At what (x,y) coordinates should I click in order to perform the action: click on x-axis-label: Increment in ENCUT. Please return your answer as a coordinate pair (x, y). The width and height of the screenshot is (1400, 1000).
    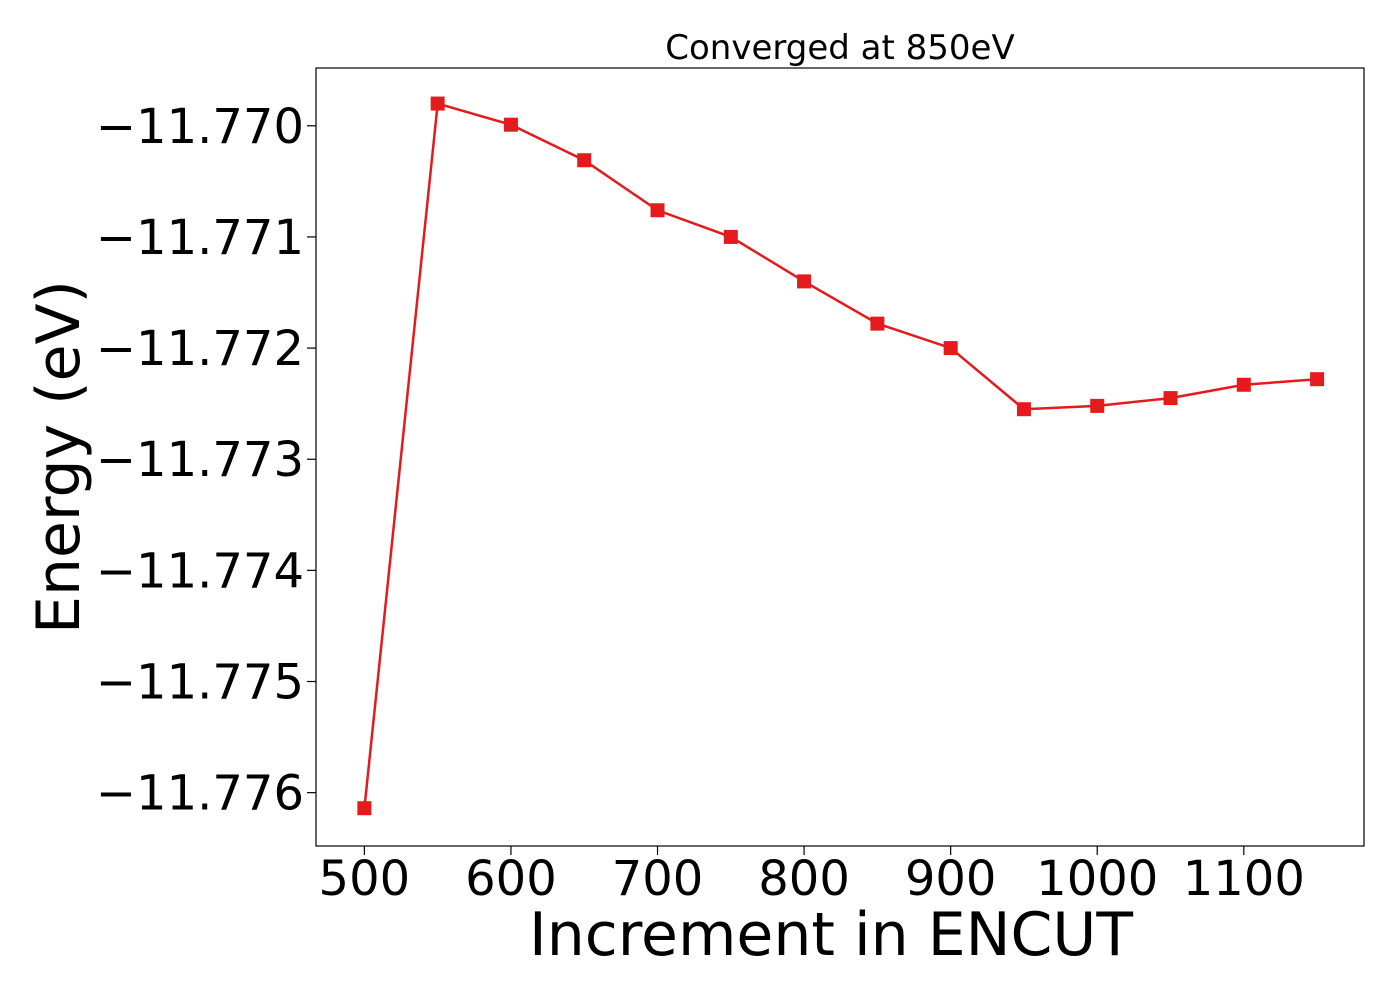
    Looking at the image, I should click on (831, 935).